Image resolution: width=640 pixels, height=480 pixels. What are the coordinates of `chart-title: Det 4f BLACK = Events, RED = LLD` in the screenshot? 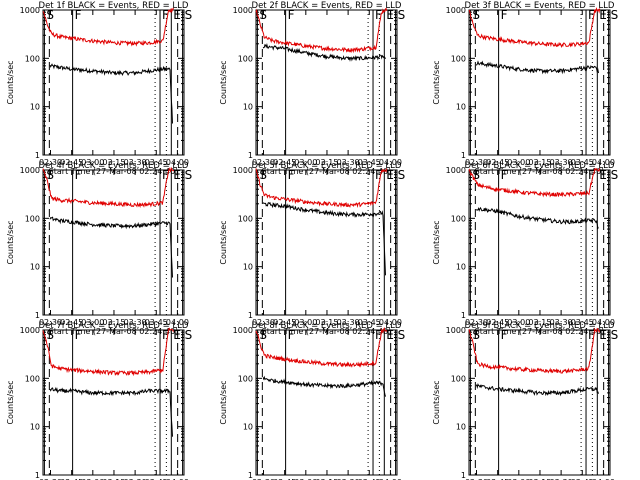 It's located at (114, 166).